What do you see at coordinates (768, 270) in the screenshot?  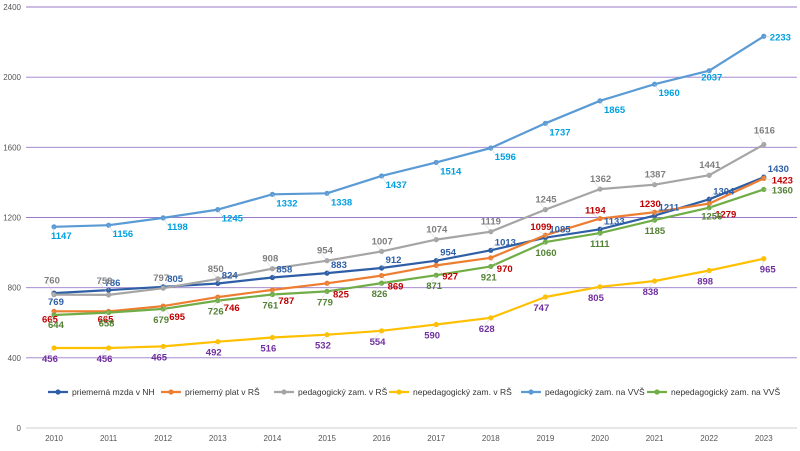 I see `data-label: 965` at bounding box center [768, 270].